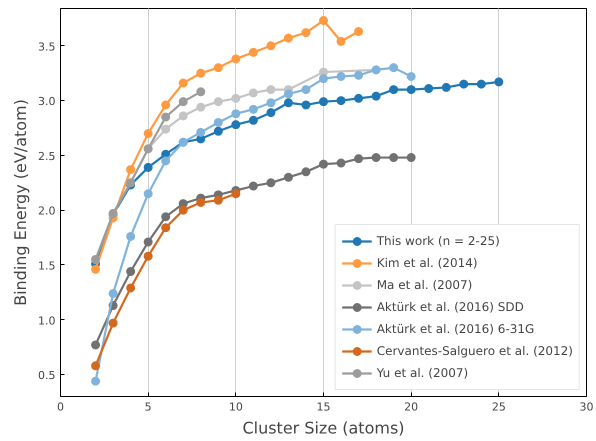  I want to click on x-tick-label: 20, so click(411, 407).